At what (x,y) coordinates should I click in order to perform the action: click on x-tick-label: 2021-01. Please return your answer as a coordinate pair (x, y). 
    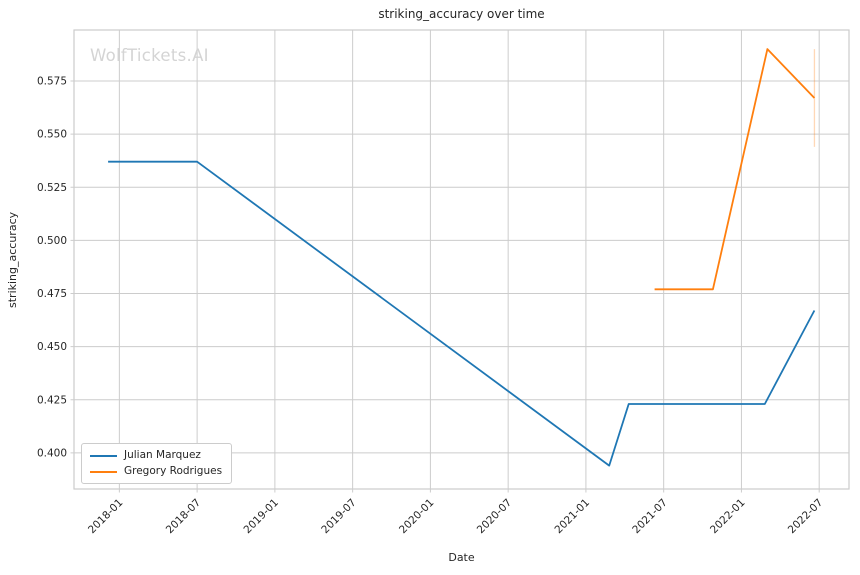
    Looking at the image, I should click on (573, 517).